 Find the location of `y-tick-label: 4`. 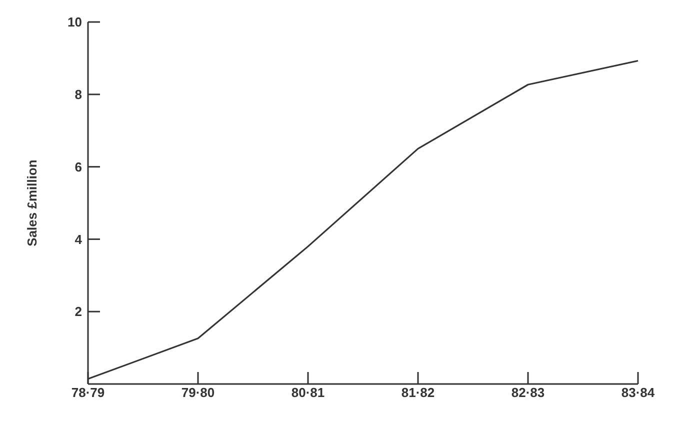

y-tick-label: 4 is located at coordinates (78, 239).